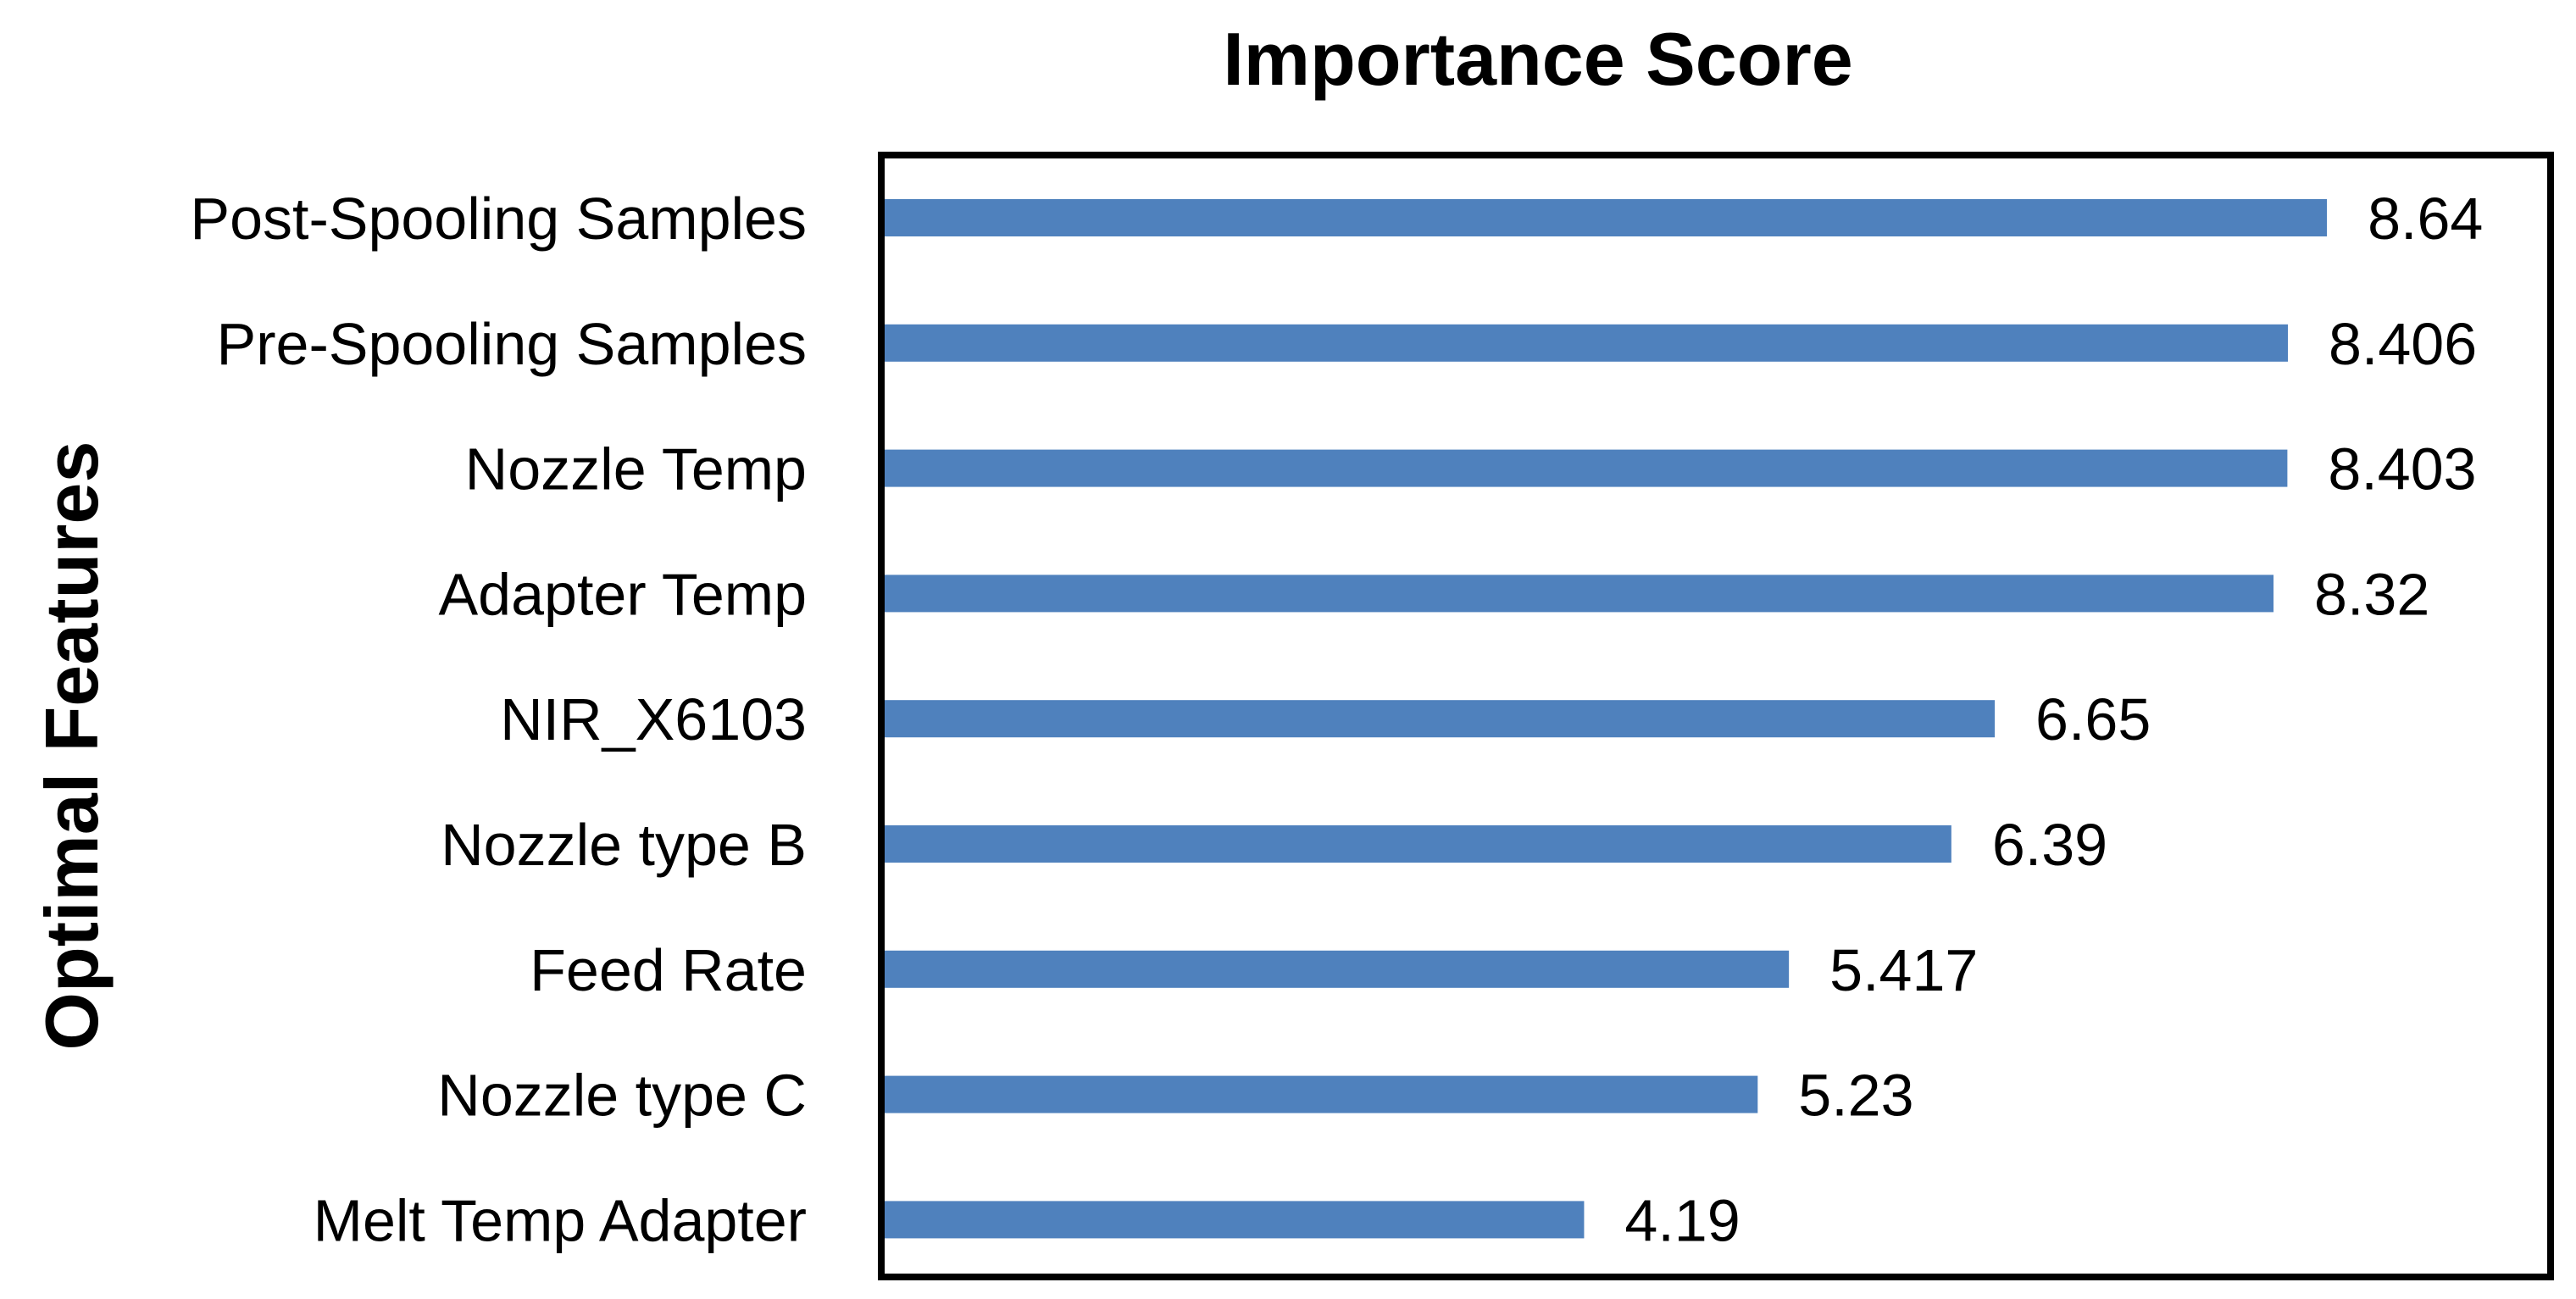  I want to click on data-label: 5.417, so click(1903, 970).